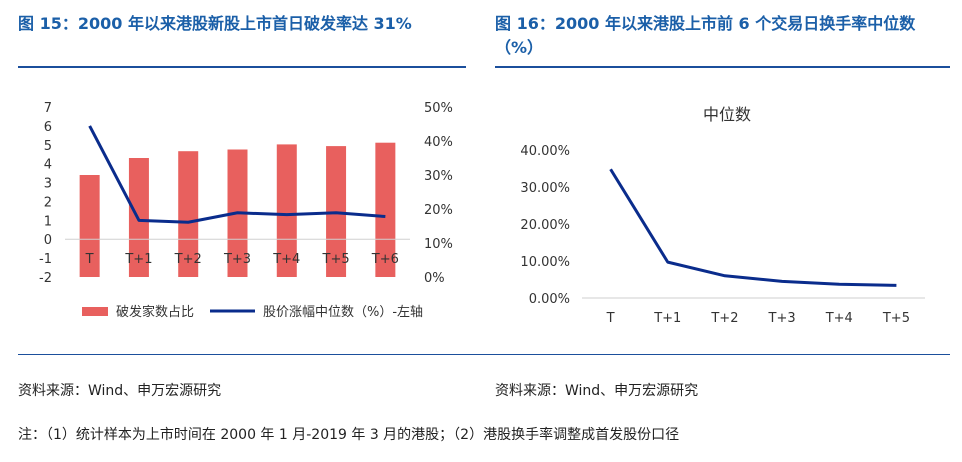  I want to click on left-y-tick-label: 2, so click(48, 202).